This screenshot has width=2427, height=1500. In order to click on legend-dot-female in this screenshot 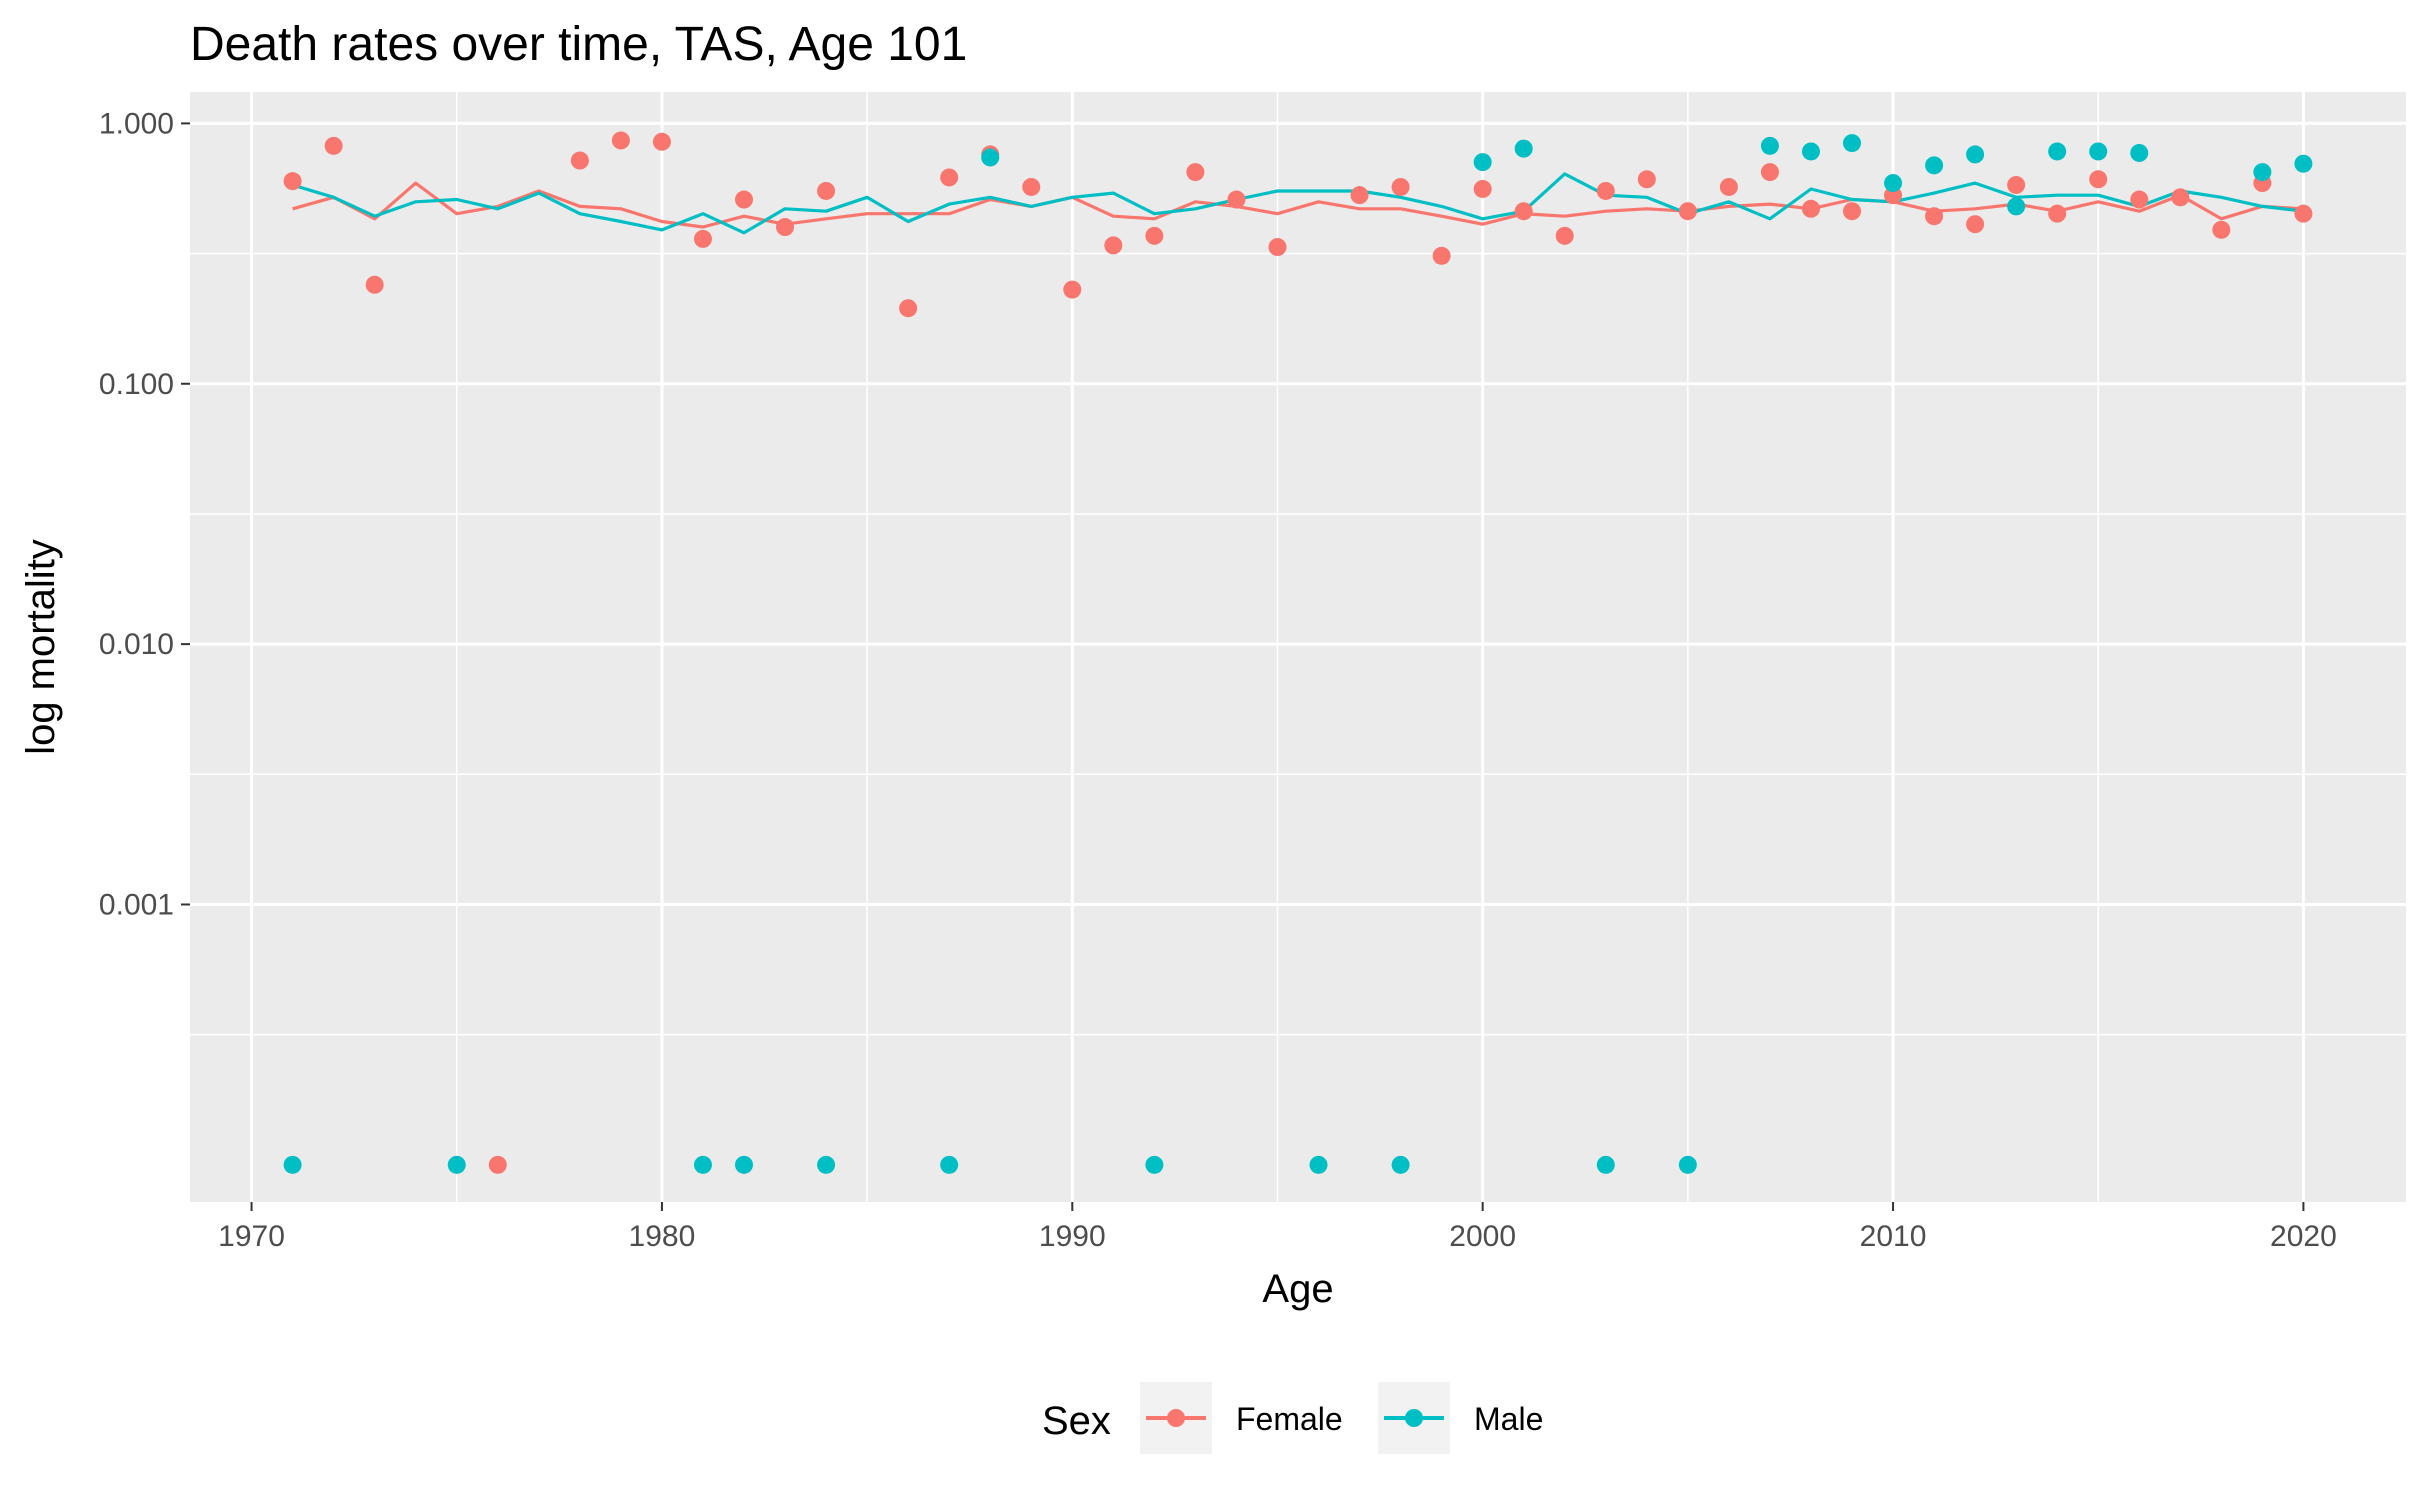, I will do `click(1176, 1418)`.